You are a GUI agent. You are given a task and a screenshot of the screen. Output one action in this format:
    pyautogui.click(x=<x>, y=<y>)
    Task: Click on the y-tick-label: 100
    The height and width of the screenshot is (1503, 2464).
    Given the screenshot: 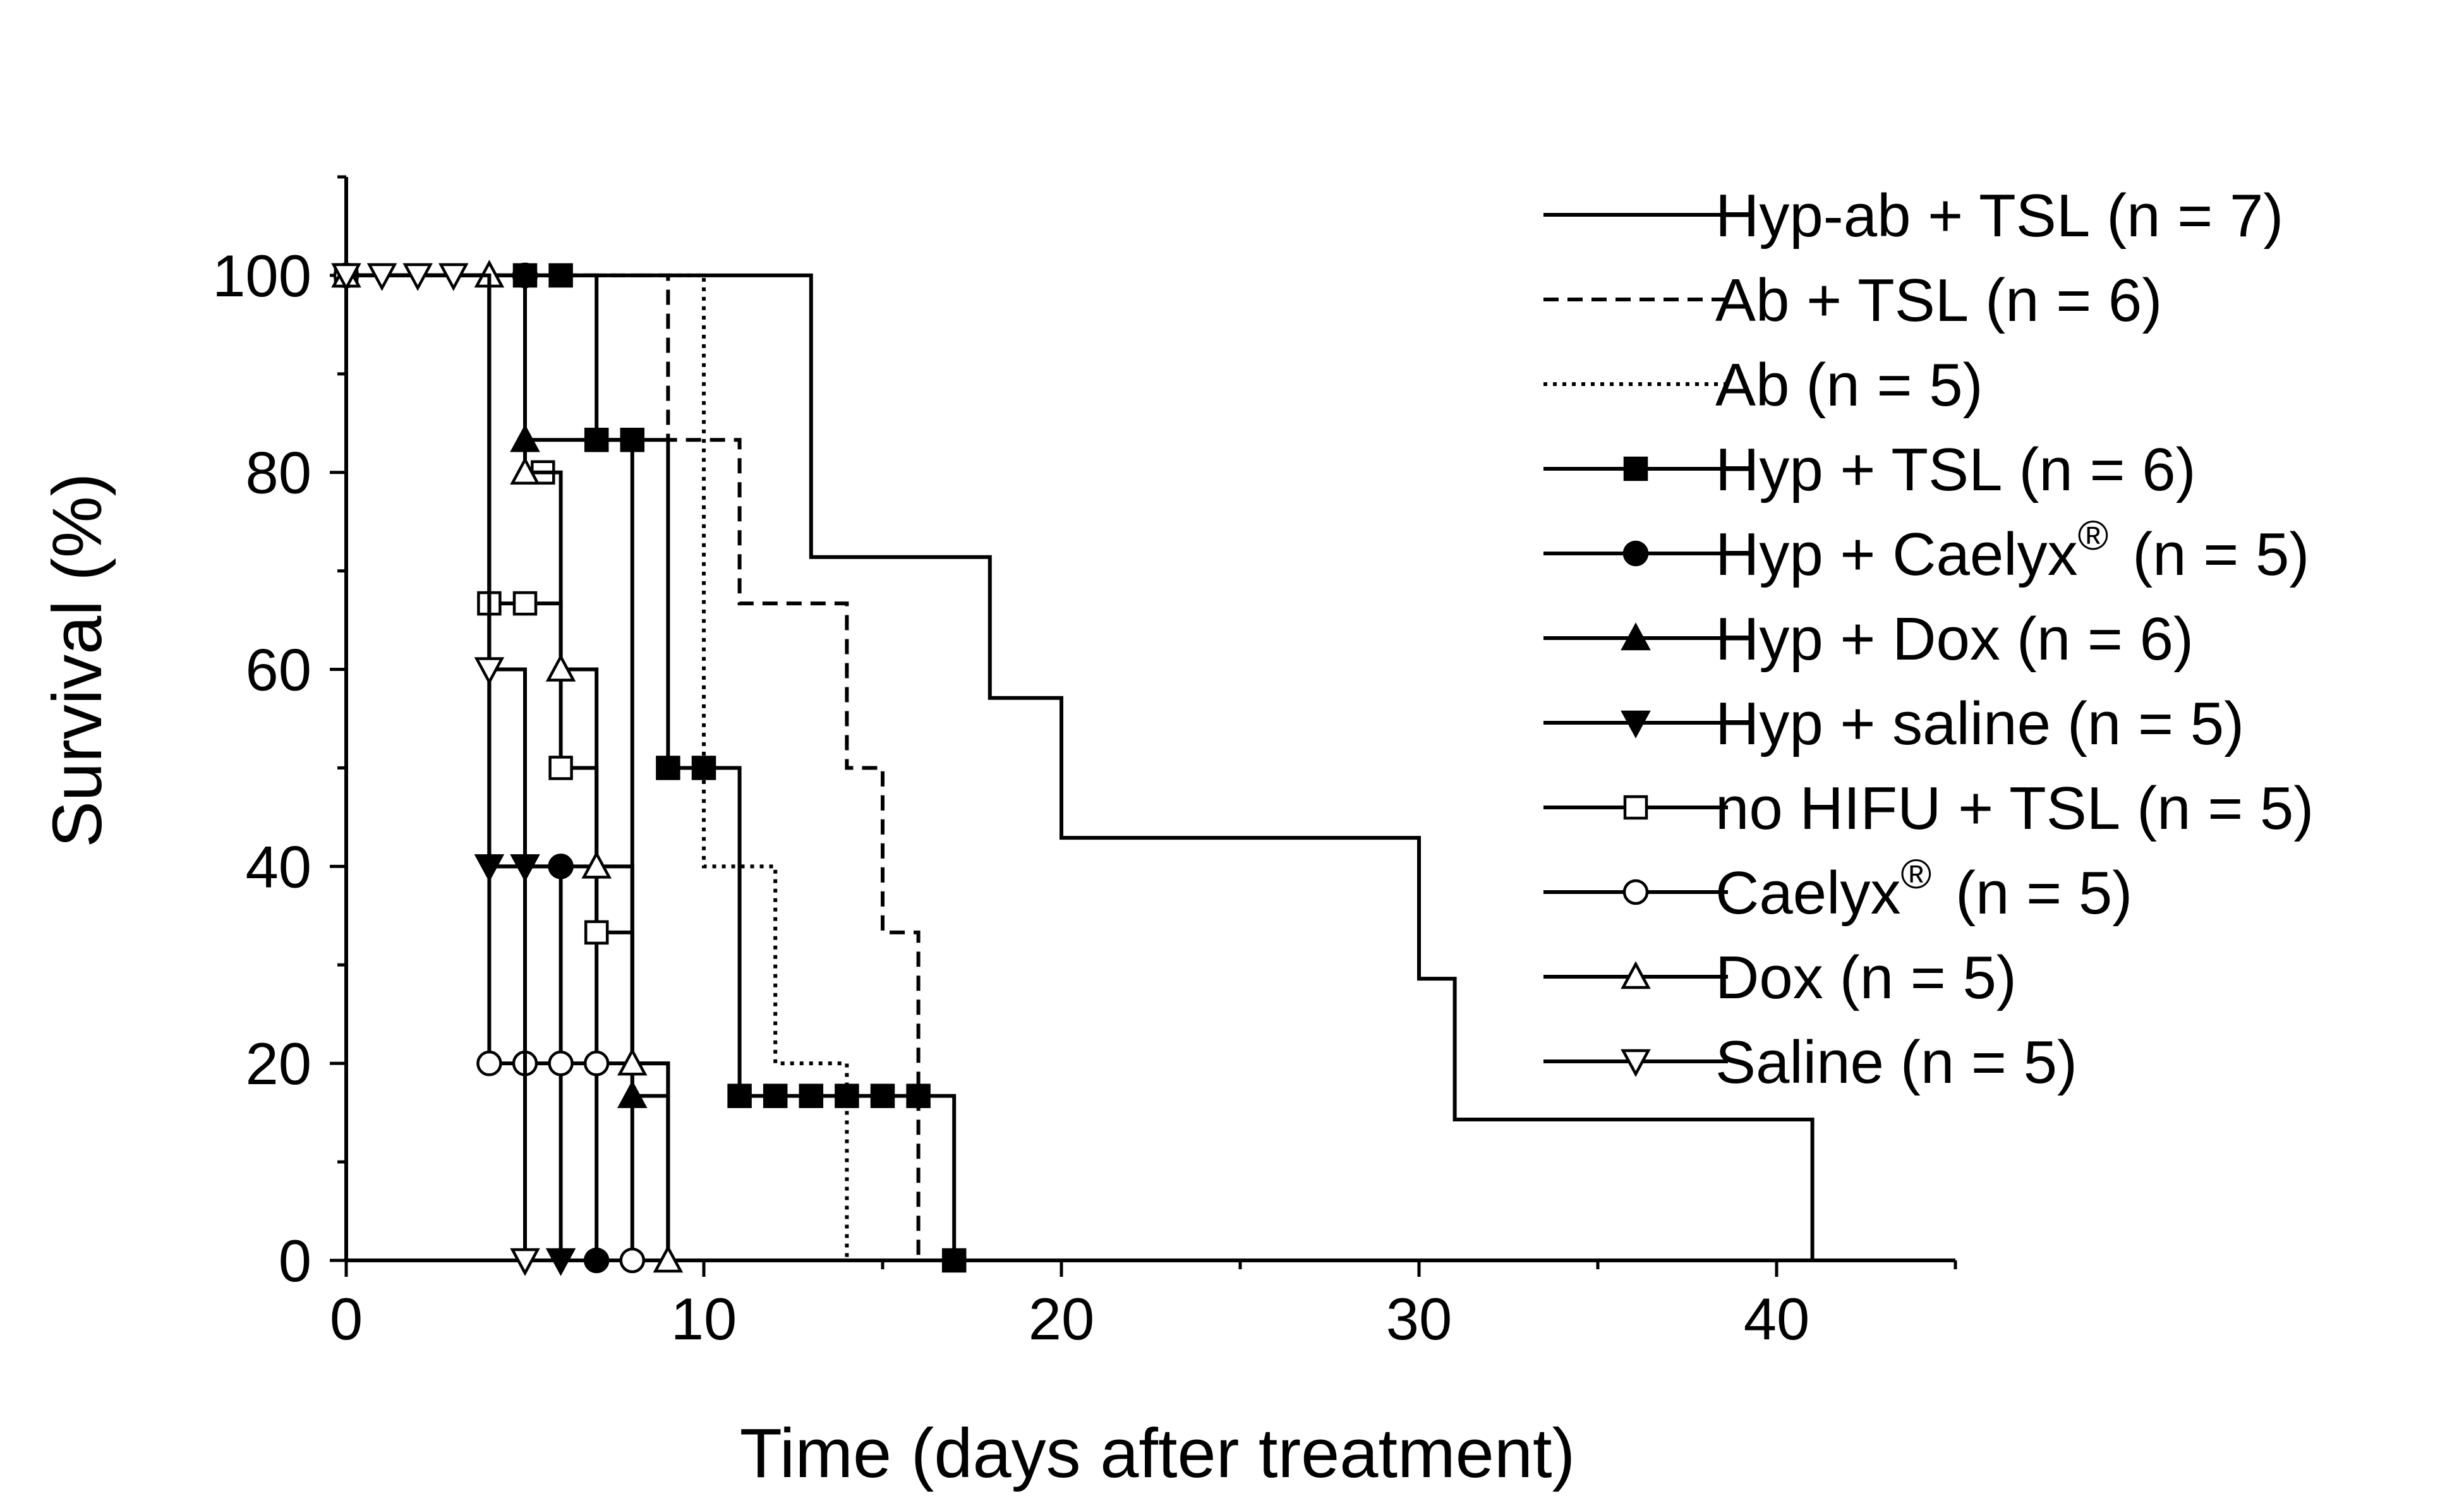 What is the action you would take?
    pyautogui.click(x=262, y=276)
    